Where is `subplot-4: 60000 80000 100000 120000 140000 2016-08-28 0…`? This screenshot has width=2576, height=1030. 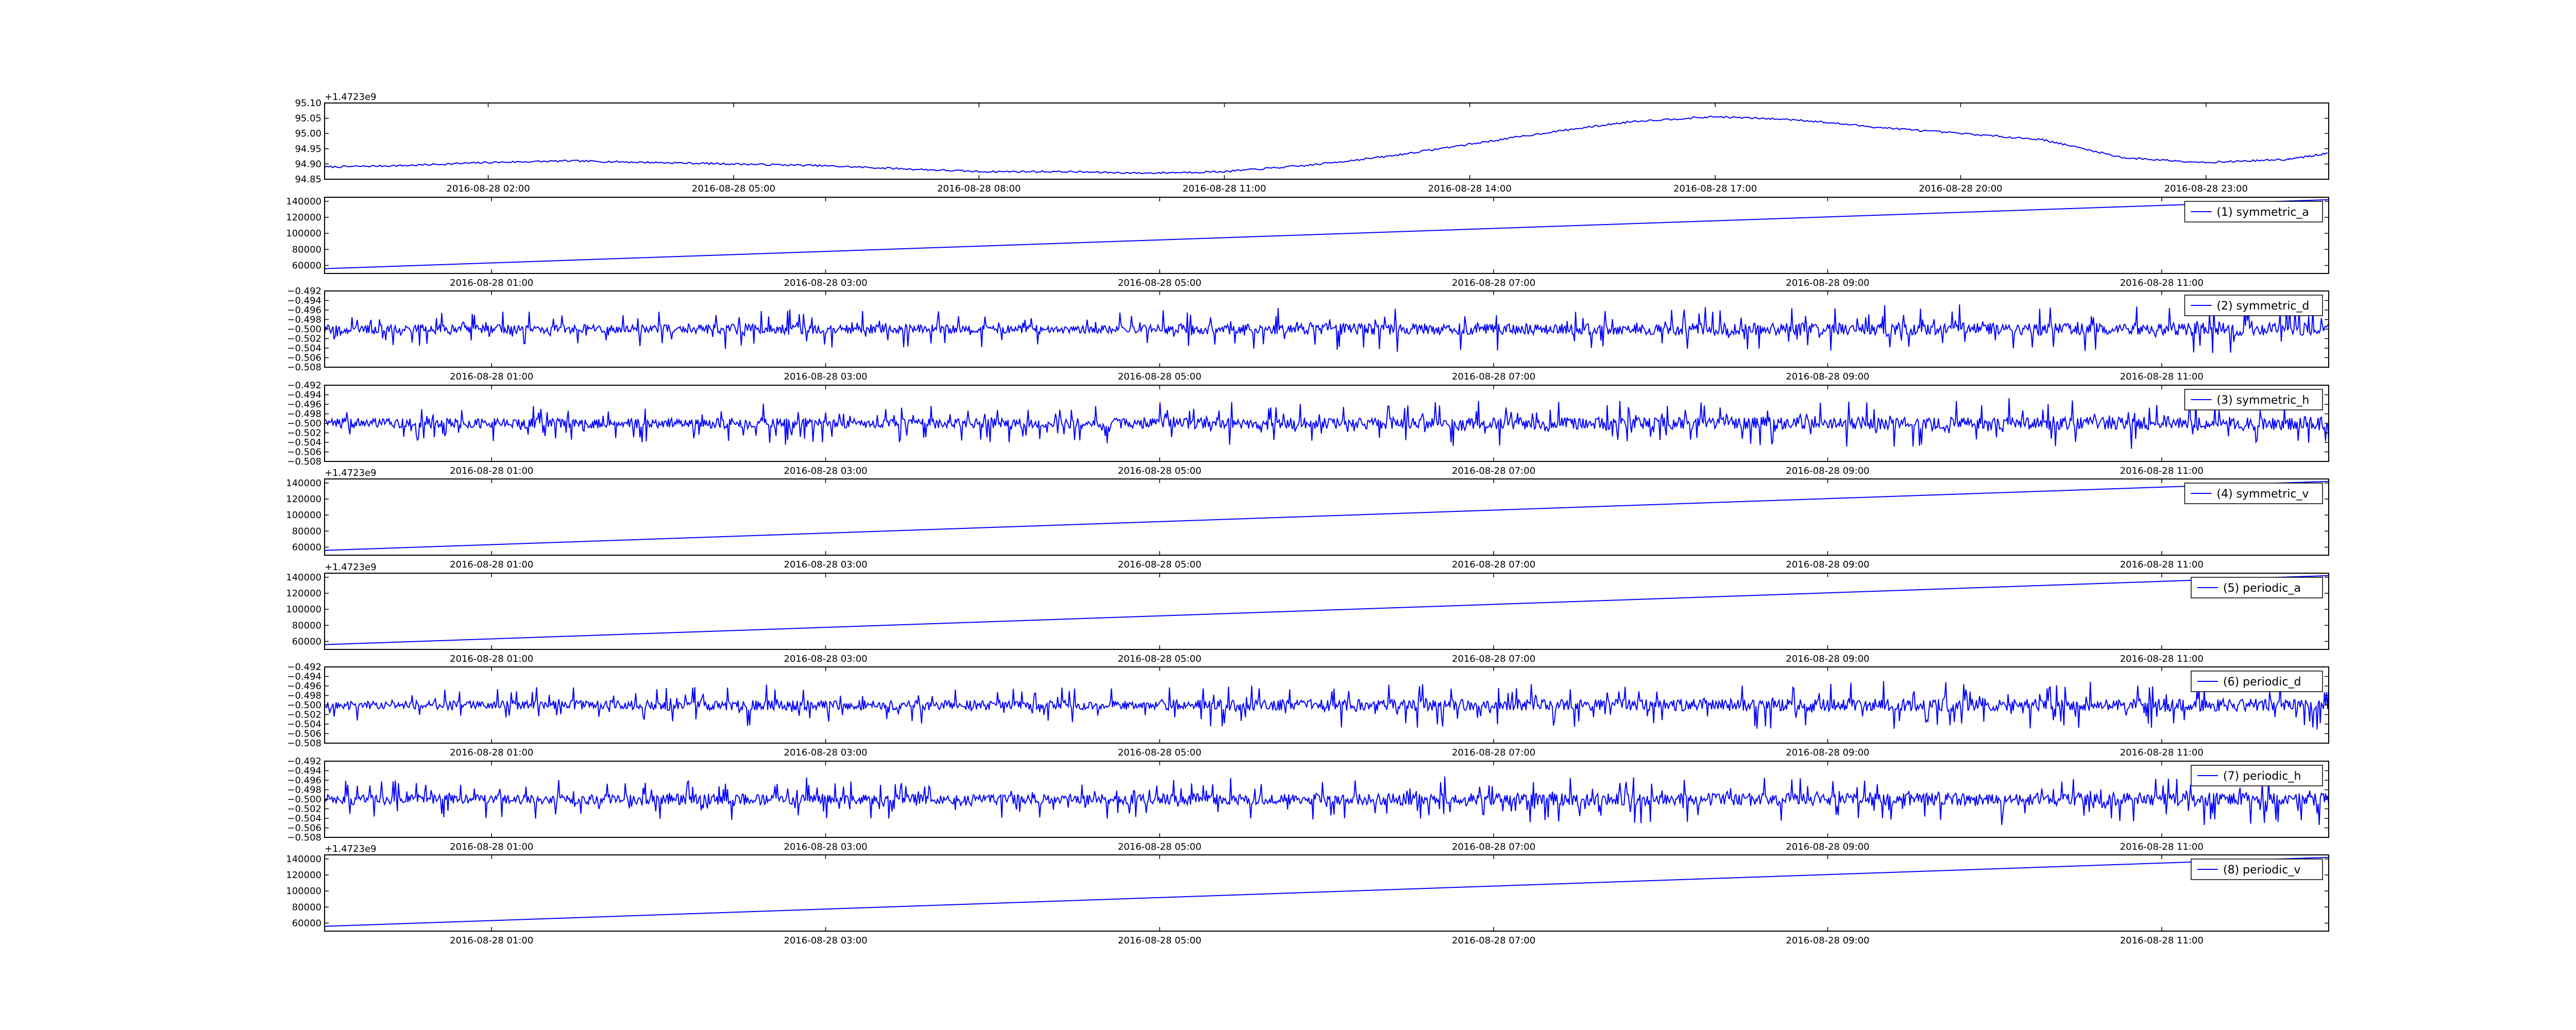
subplot-4: 60000 80000 100000 120000 140000 2016-08-28 0… is located at coordinates (1307, 519).